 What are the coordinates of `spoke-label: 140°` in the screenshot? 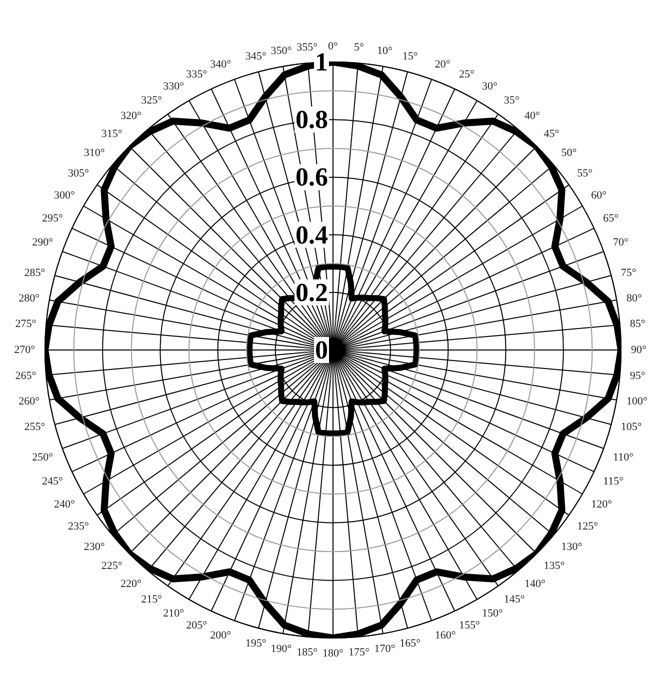 It's located at (535, 584).